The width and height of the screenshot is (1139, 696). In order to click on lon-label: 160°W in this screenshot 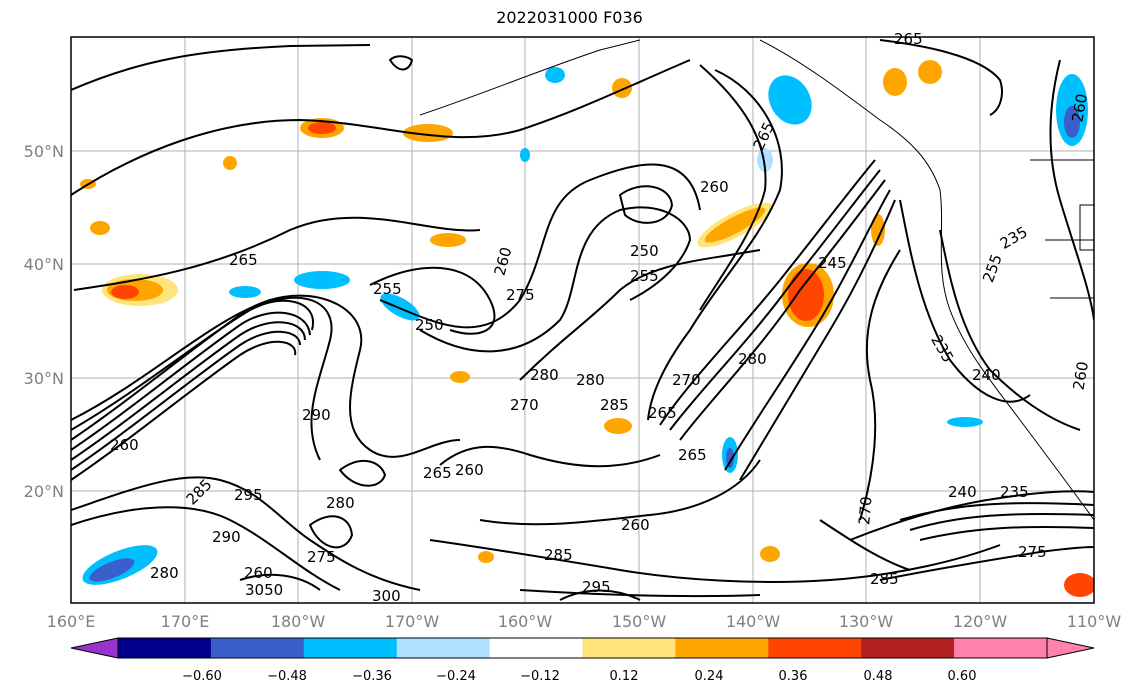, I will do `click(525, 621)`.